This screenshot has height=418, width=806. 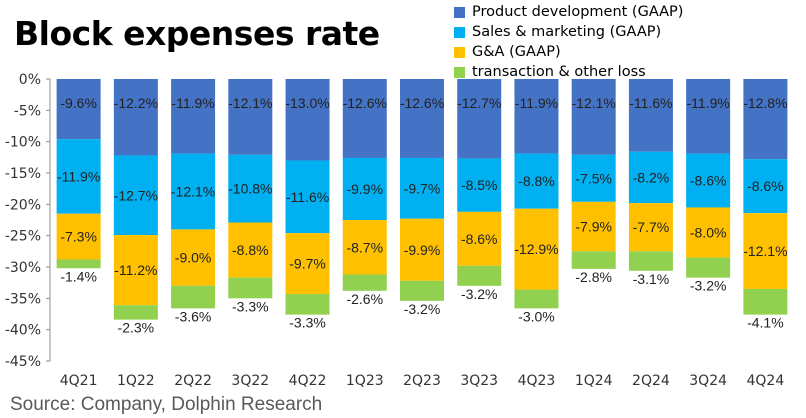 I want to click on y-tick-label: -15%, so click(x=23, y=174).